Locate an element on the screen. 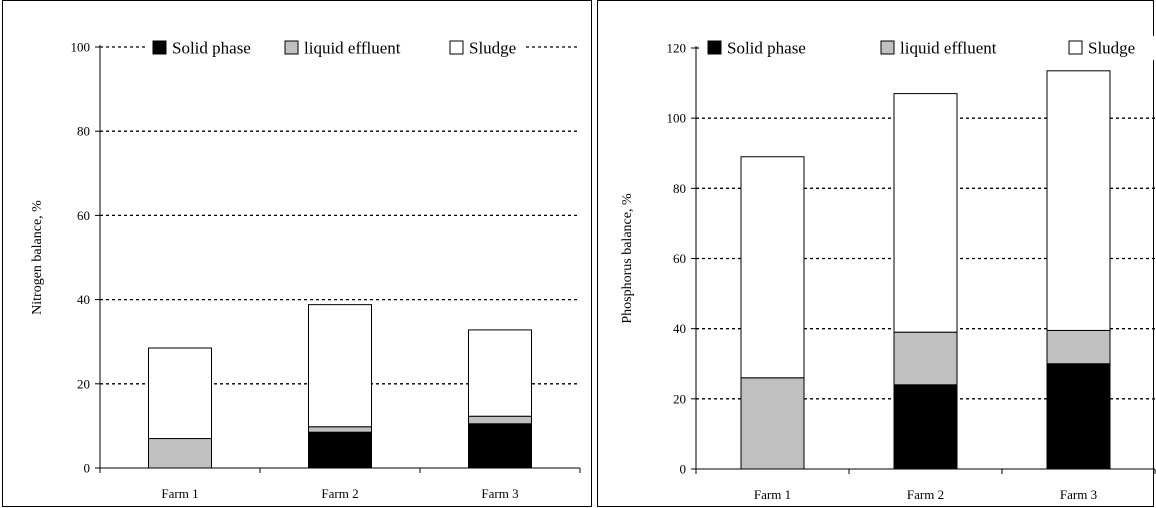  phosphorus-x-tick-label: Farm 2 is located at coordinates (925, 494).